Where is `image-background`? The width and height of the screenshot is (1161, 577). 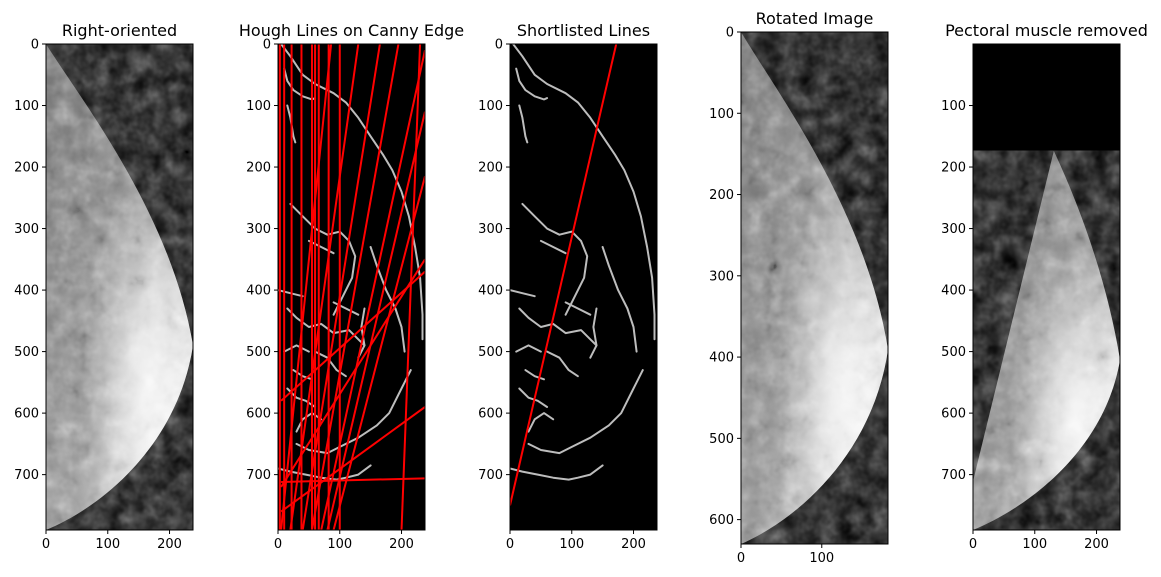 image-background is located at coordinates (583, 287).